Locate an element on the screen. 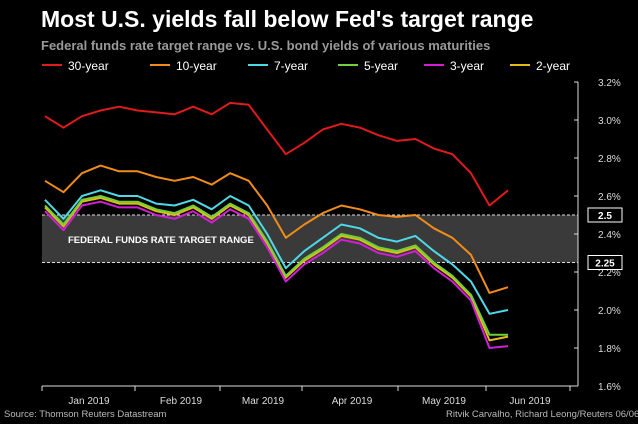  x-tick-label: Mar 2019 is located at coordinates (263, 401).